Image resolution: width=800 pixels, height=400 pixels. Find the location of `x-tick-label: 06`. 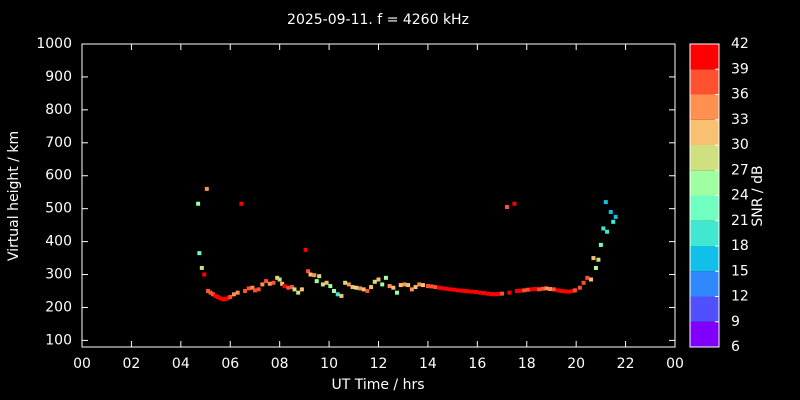

x-tick-label: 06 is located at coordinates (230, 364).